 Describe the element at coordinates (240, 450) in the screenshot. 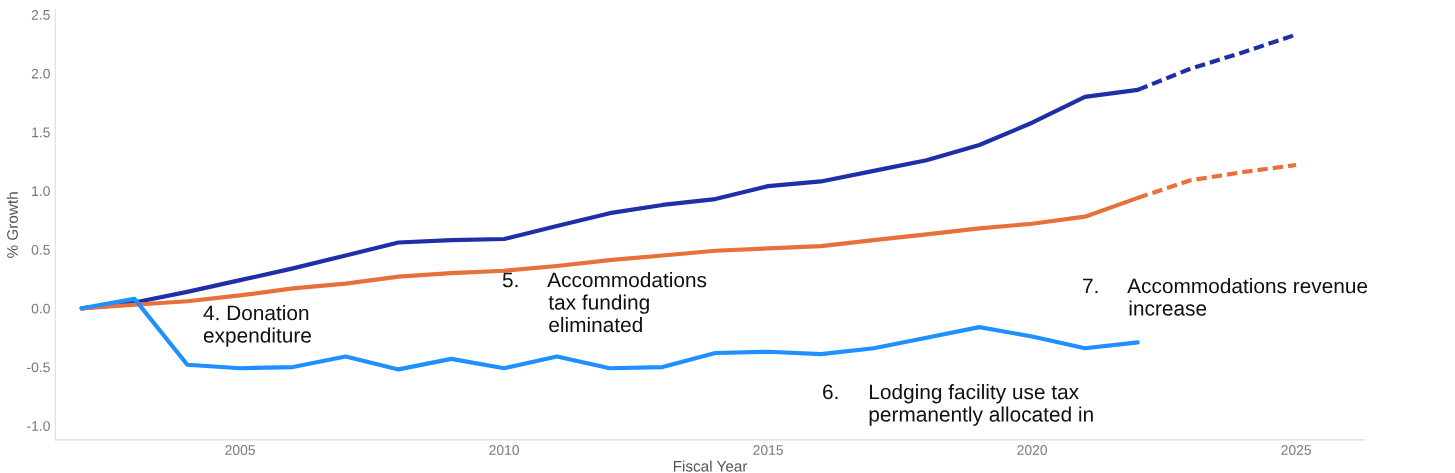

I see `x-tick-label: 2005` at that location.